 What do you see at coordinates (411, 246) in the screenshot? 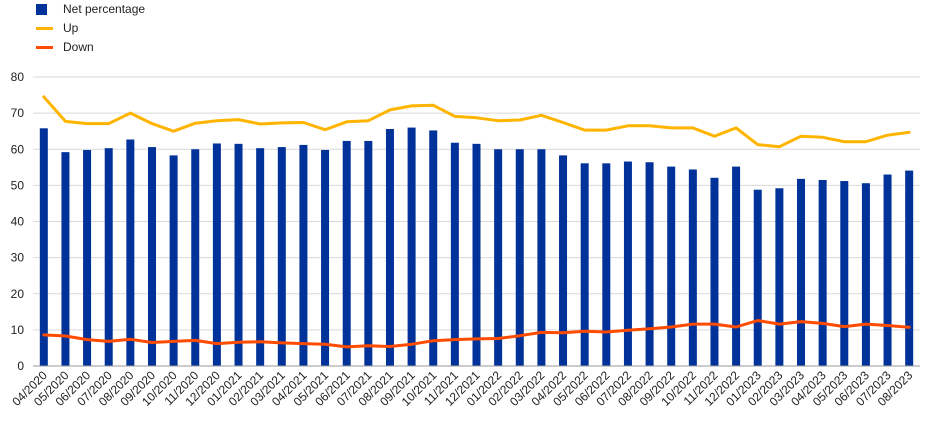
I see `bar-net-percentage-09-2021` at bounding box center [411, 246].